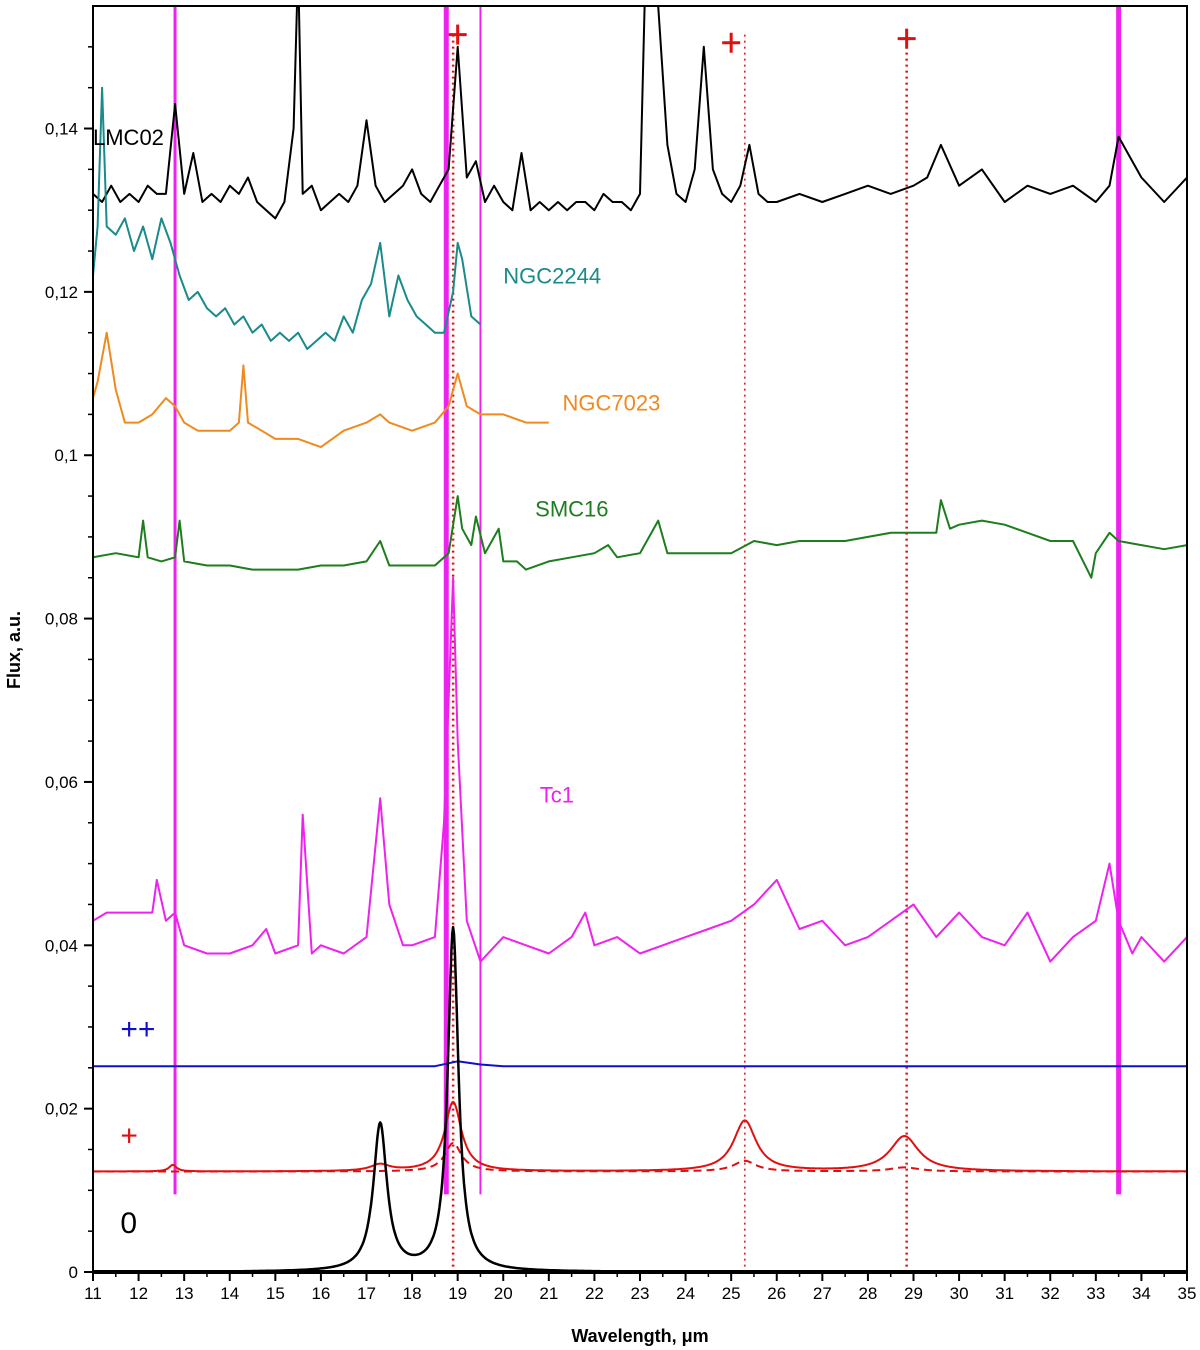  Describe the element at coordinates (1141, 1293) in the screenshot. I see `x-tick-label-23: 34` at that location.